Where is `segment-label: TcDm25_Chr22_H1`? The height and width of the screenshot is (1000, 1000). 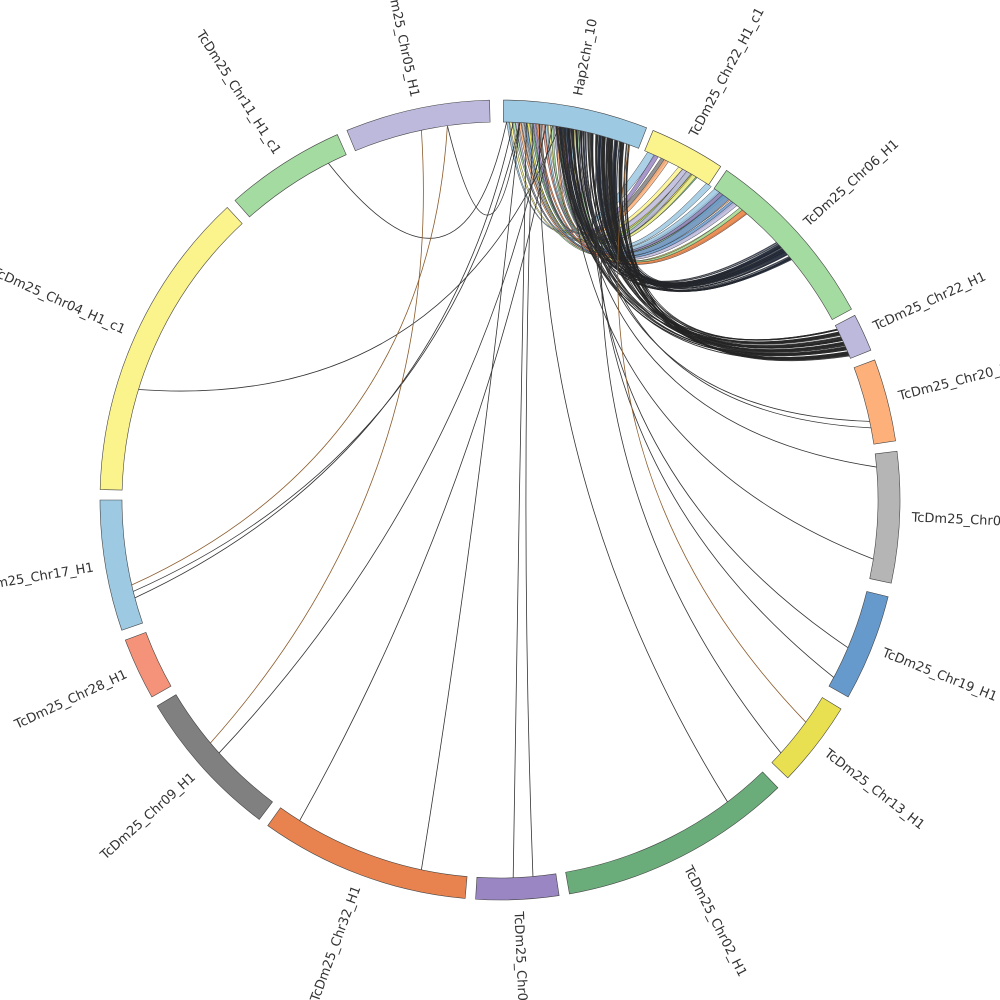
segment-label: TcDm25_Chr22_H1 is located at coordinates (929, 301).